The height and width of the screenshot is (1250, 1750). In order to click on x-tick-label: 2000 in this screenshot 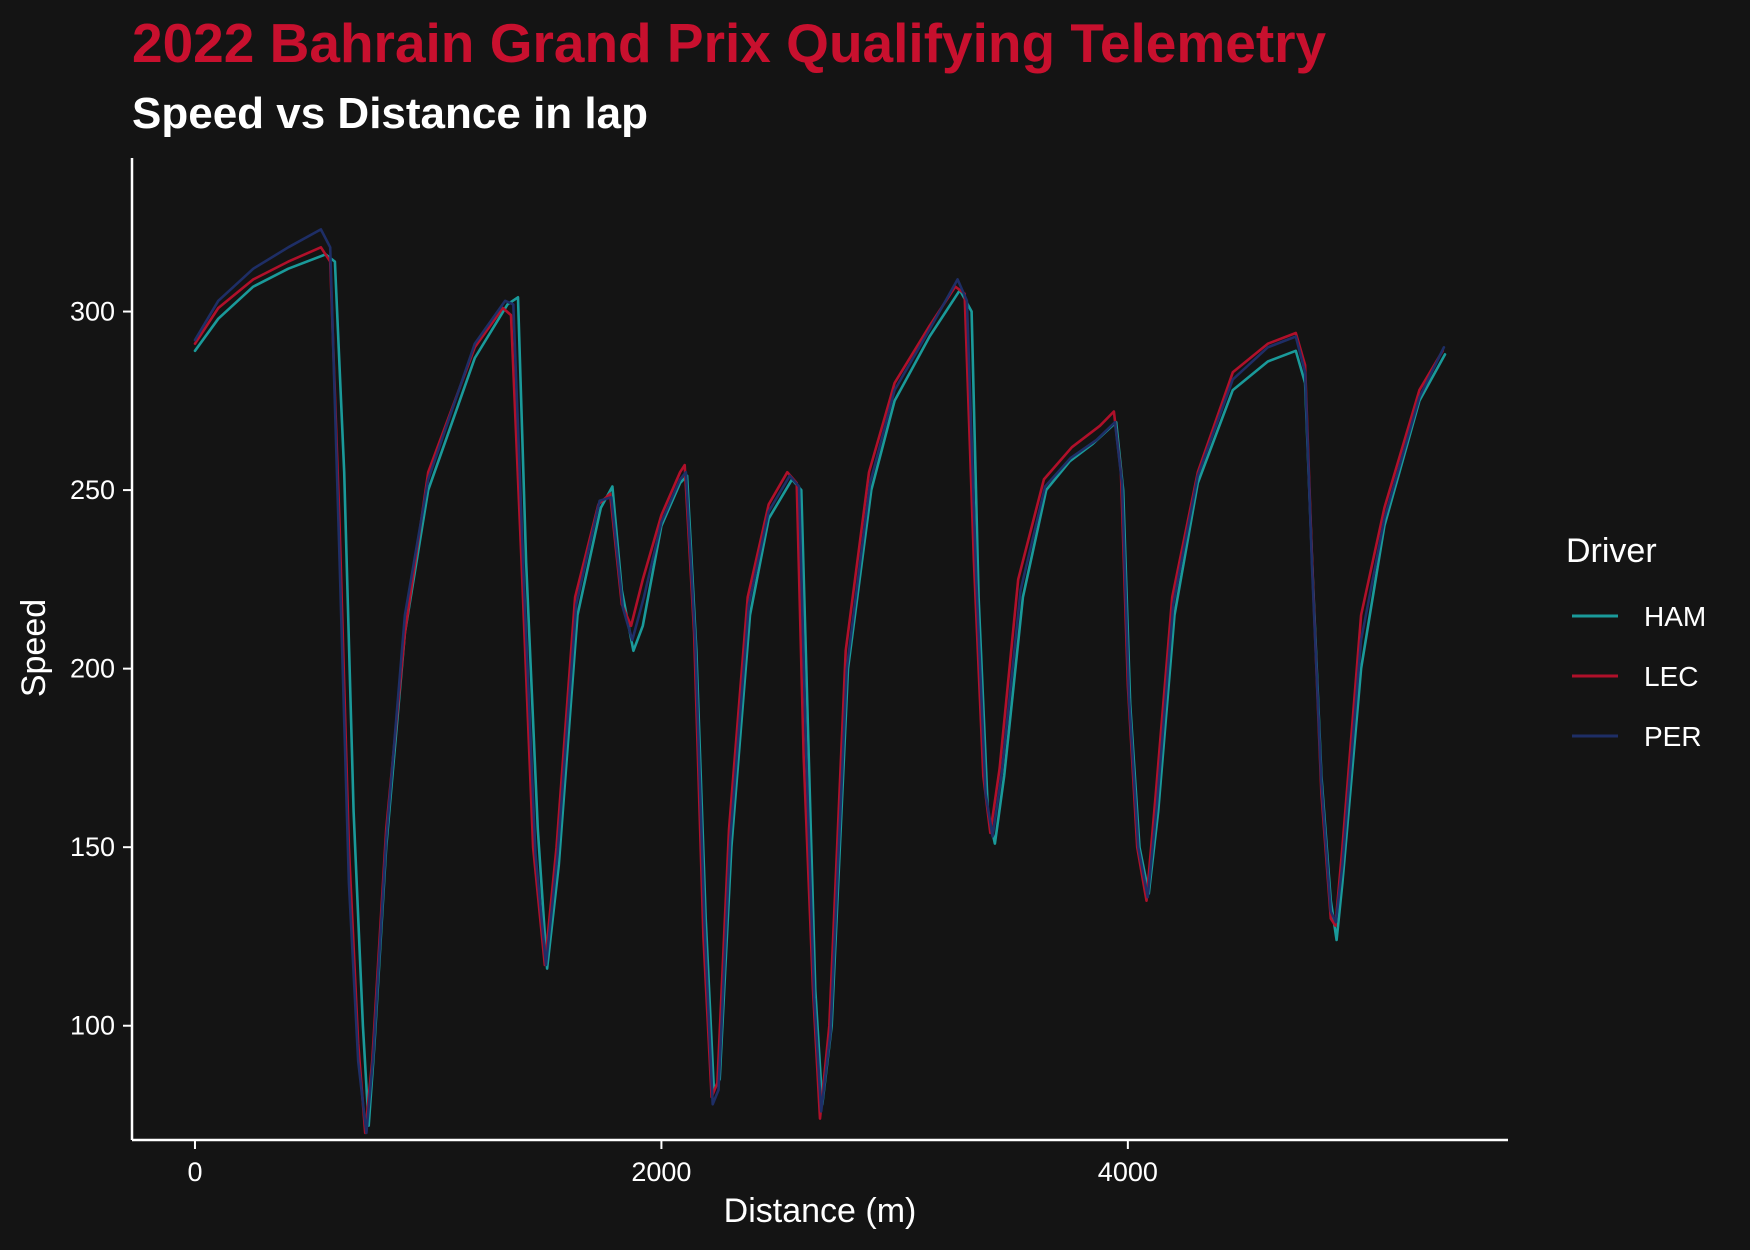, I will do `click(661, 1172)`.